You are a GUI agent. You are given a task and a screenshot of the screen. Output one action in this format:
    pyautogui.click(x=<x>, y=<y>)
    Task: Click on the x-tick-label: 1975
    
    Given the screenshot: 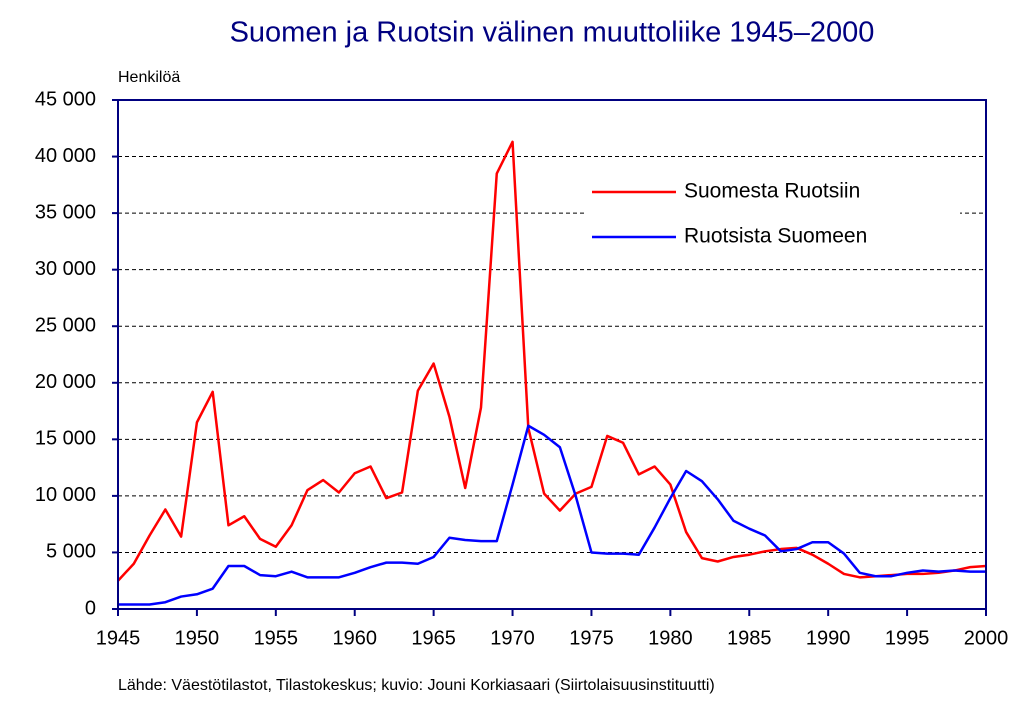 What is the action you would take?
    pyautogui.click(x=591, y=638)
    